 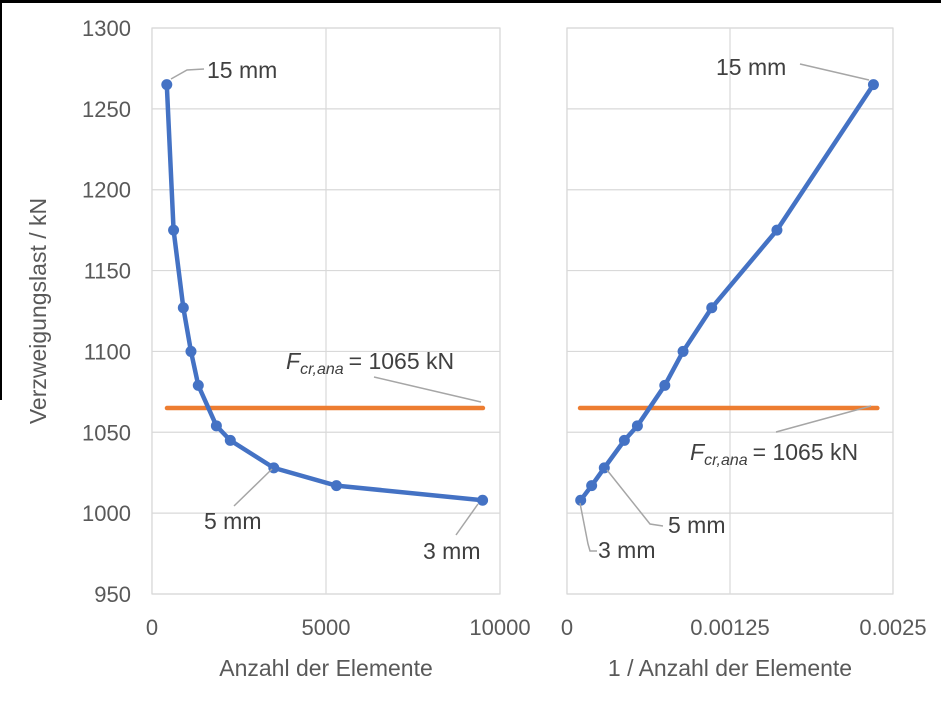 What do you see at coordinates (627, 550) in the screenshot?
I see `right-annotation-label: 3 mm` at bounding box center [627, 550].